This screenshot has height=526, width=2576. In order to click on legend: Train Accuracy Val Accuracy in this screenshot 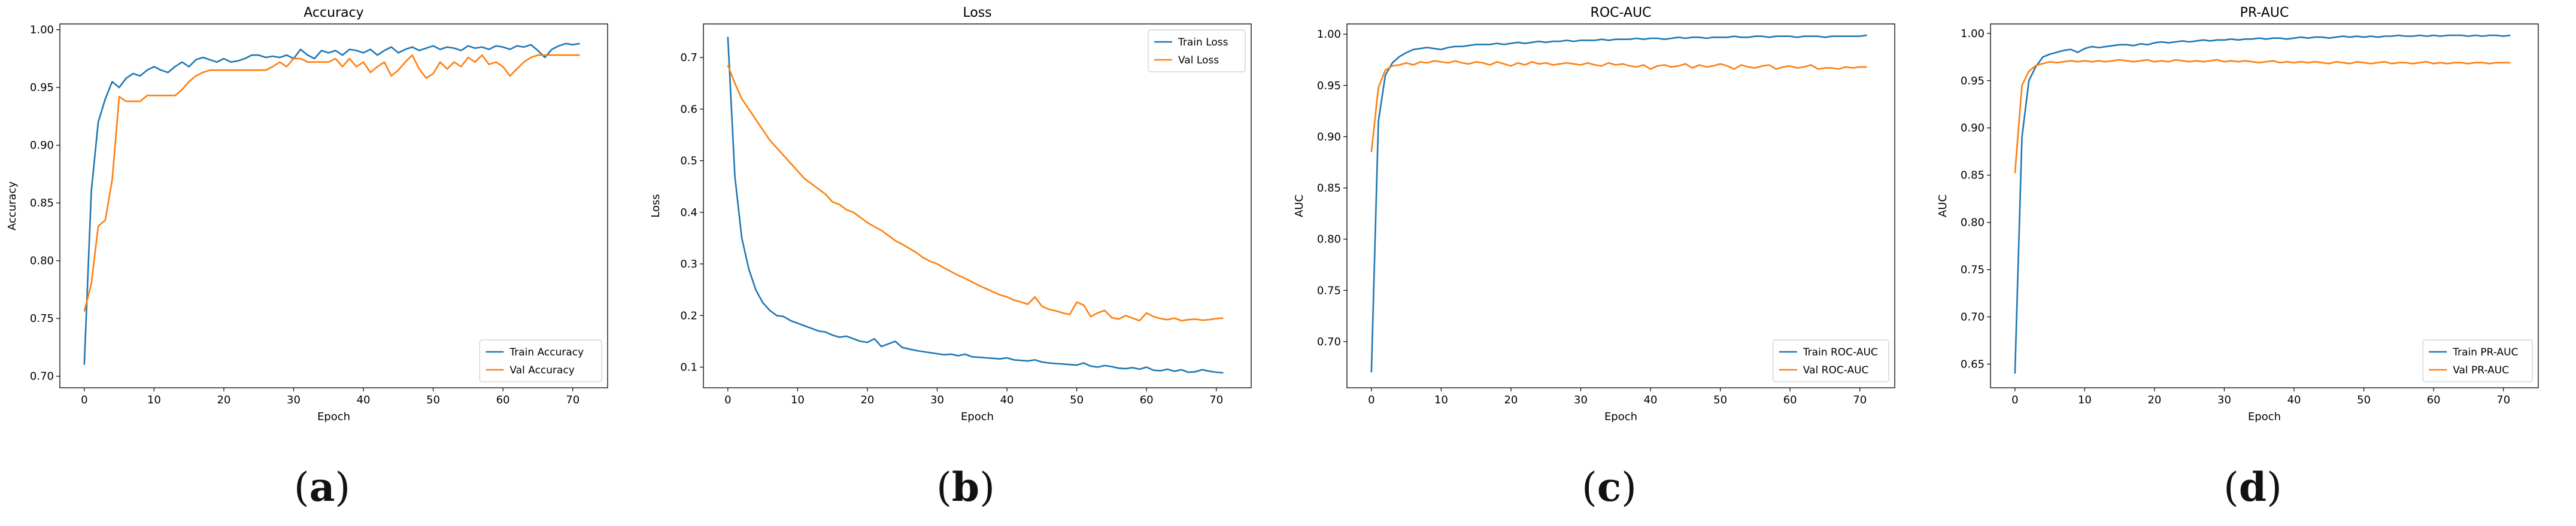, I will do `click(540, 360)`.